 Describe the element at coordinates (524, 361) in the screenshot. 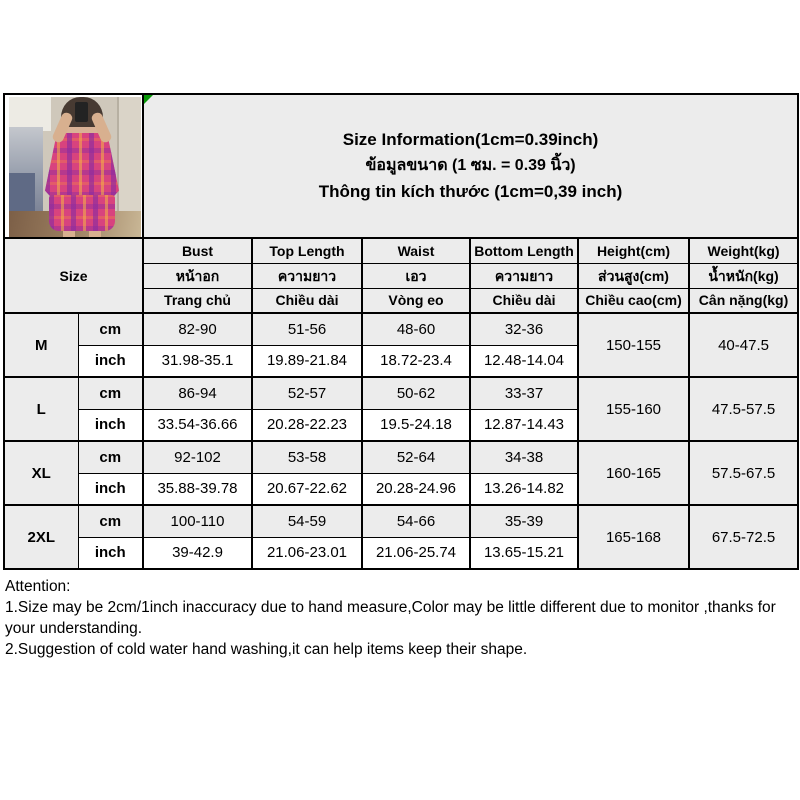

I see `m-bottomlength-inch: 12.48-14.04` at that location.